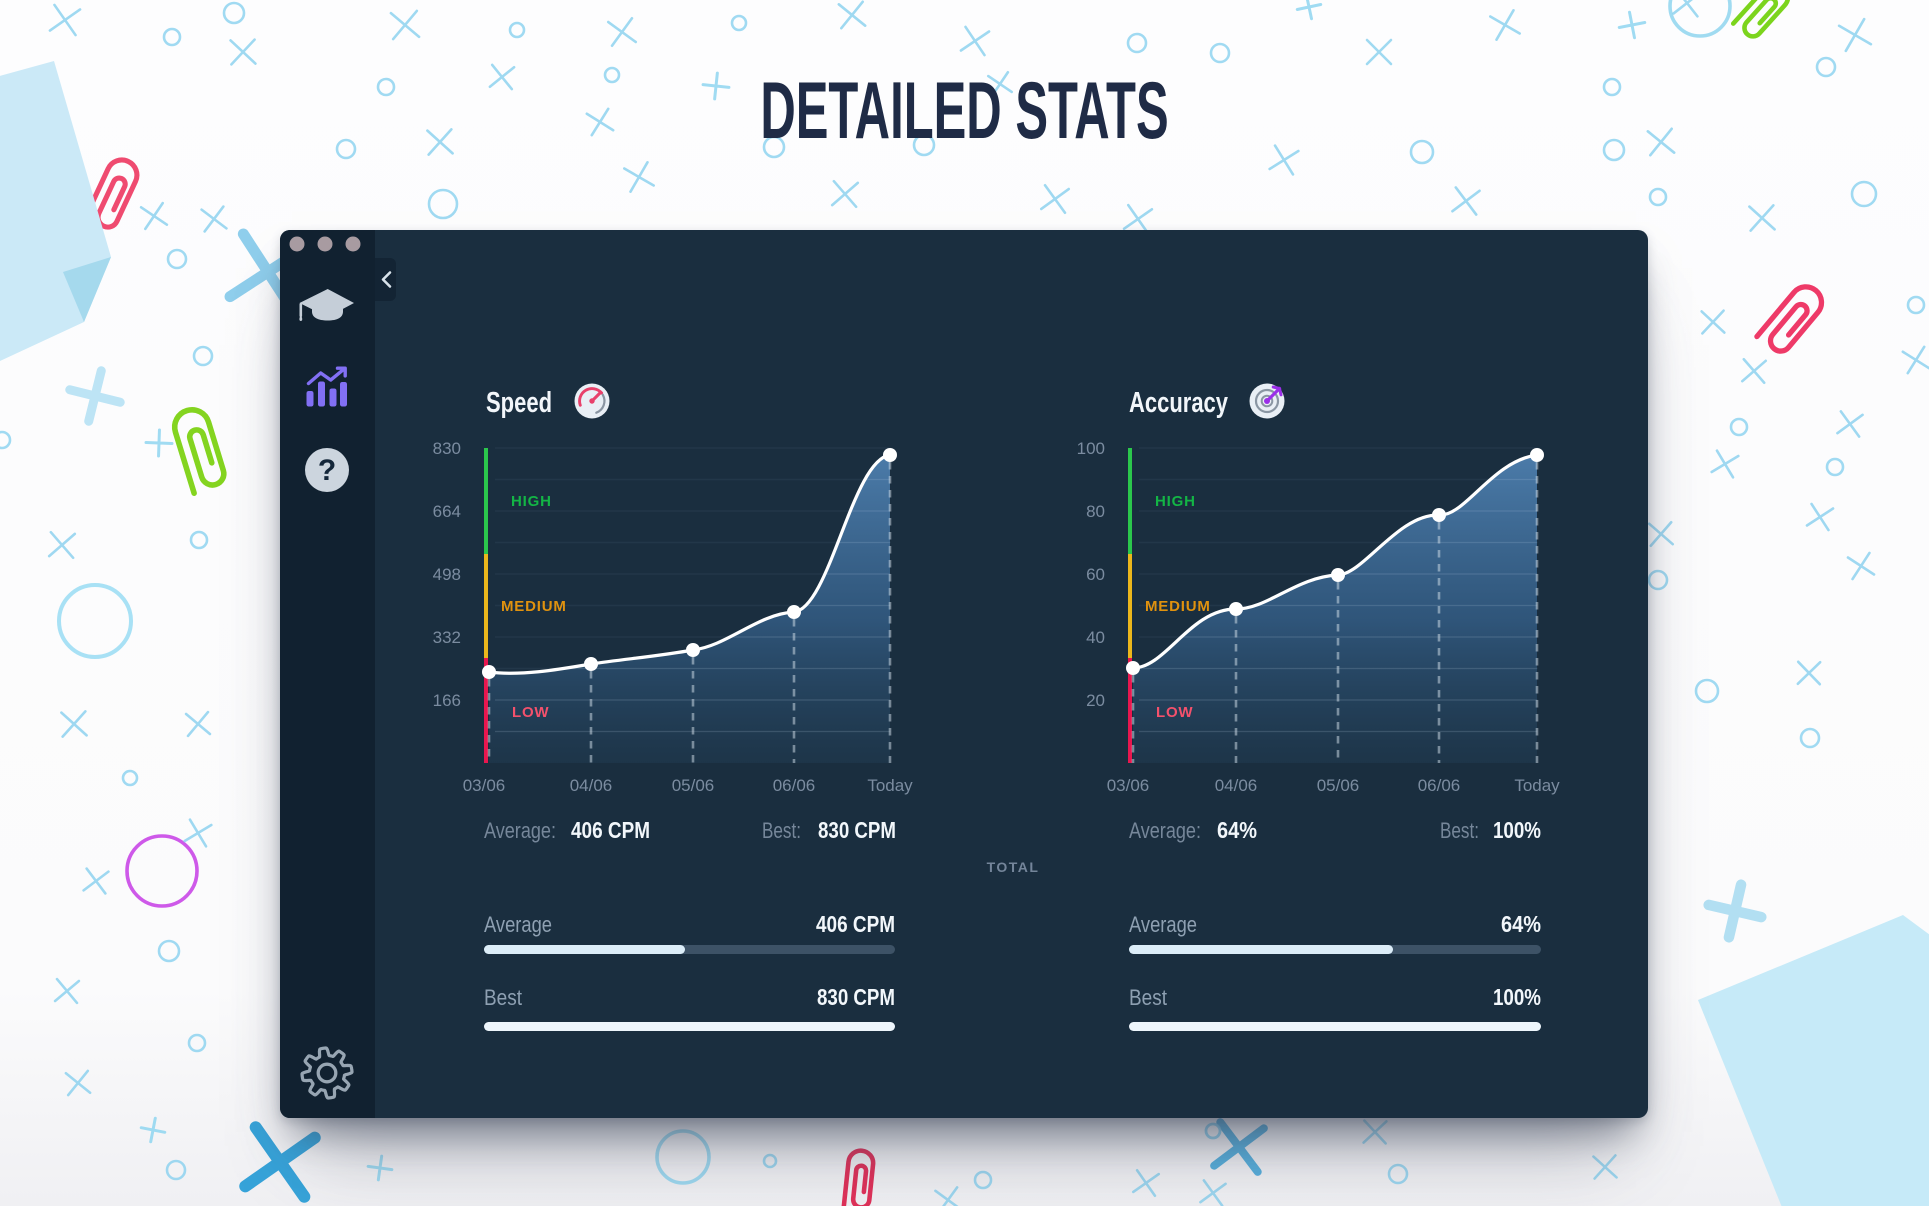 This screenshot has width=1929, height=1206. Describe the element at coordinates (1095, 637) in the screenshot. I see `svg-text: 40` at that location.